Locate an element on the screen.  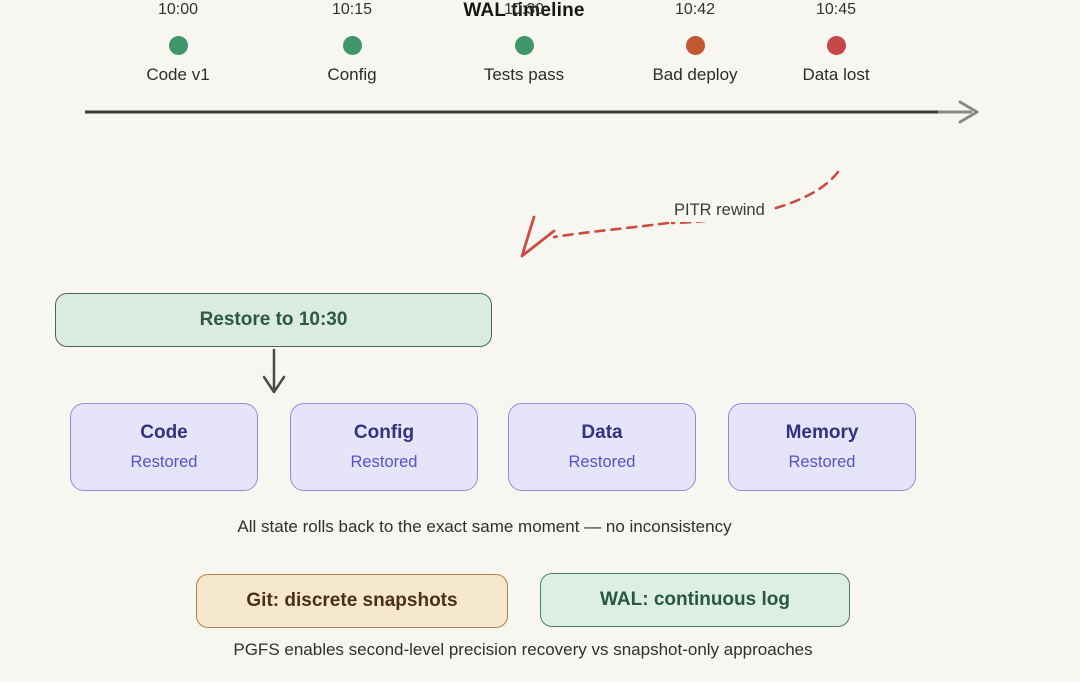
timeline-arrowhead-icon is located at coordinates (968, 112).